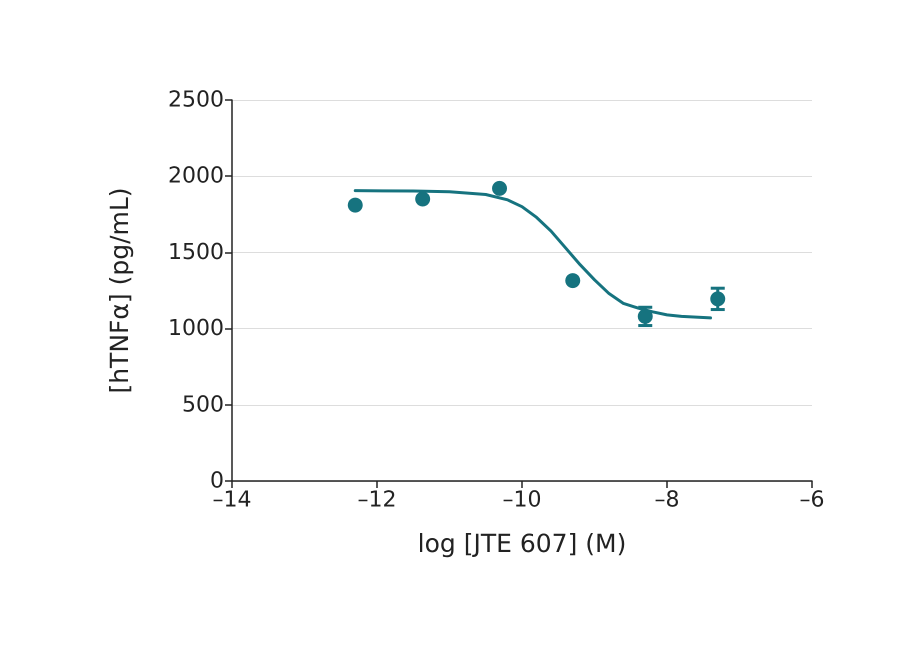  Describe the element at coordinates (119, 290) in the screenshot. I see `y-axis-title: [hTNFα] (pg/mL)` at that location.